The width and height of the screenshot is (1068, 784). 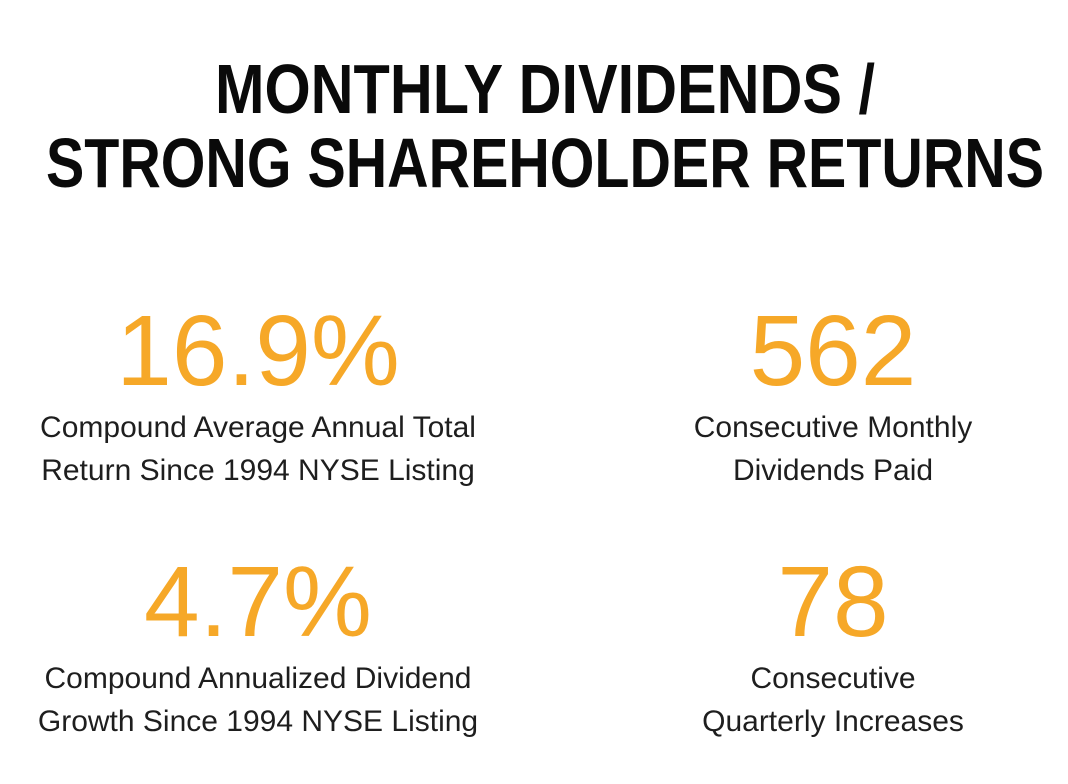 What do you see at coordinates (832, 678) in the screenshot?
I see `stat-label: Consecutive` at bounding box center [832, 678].